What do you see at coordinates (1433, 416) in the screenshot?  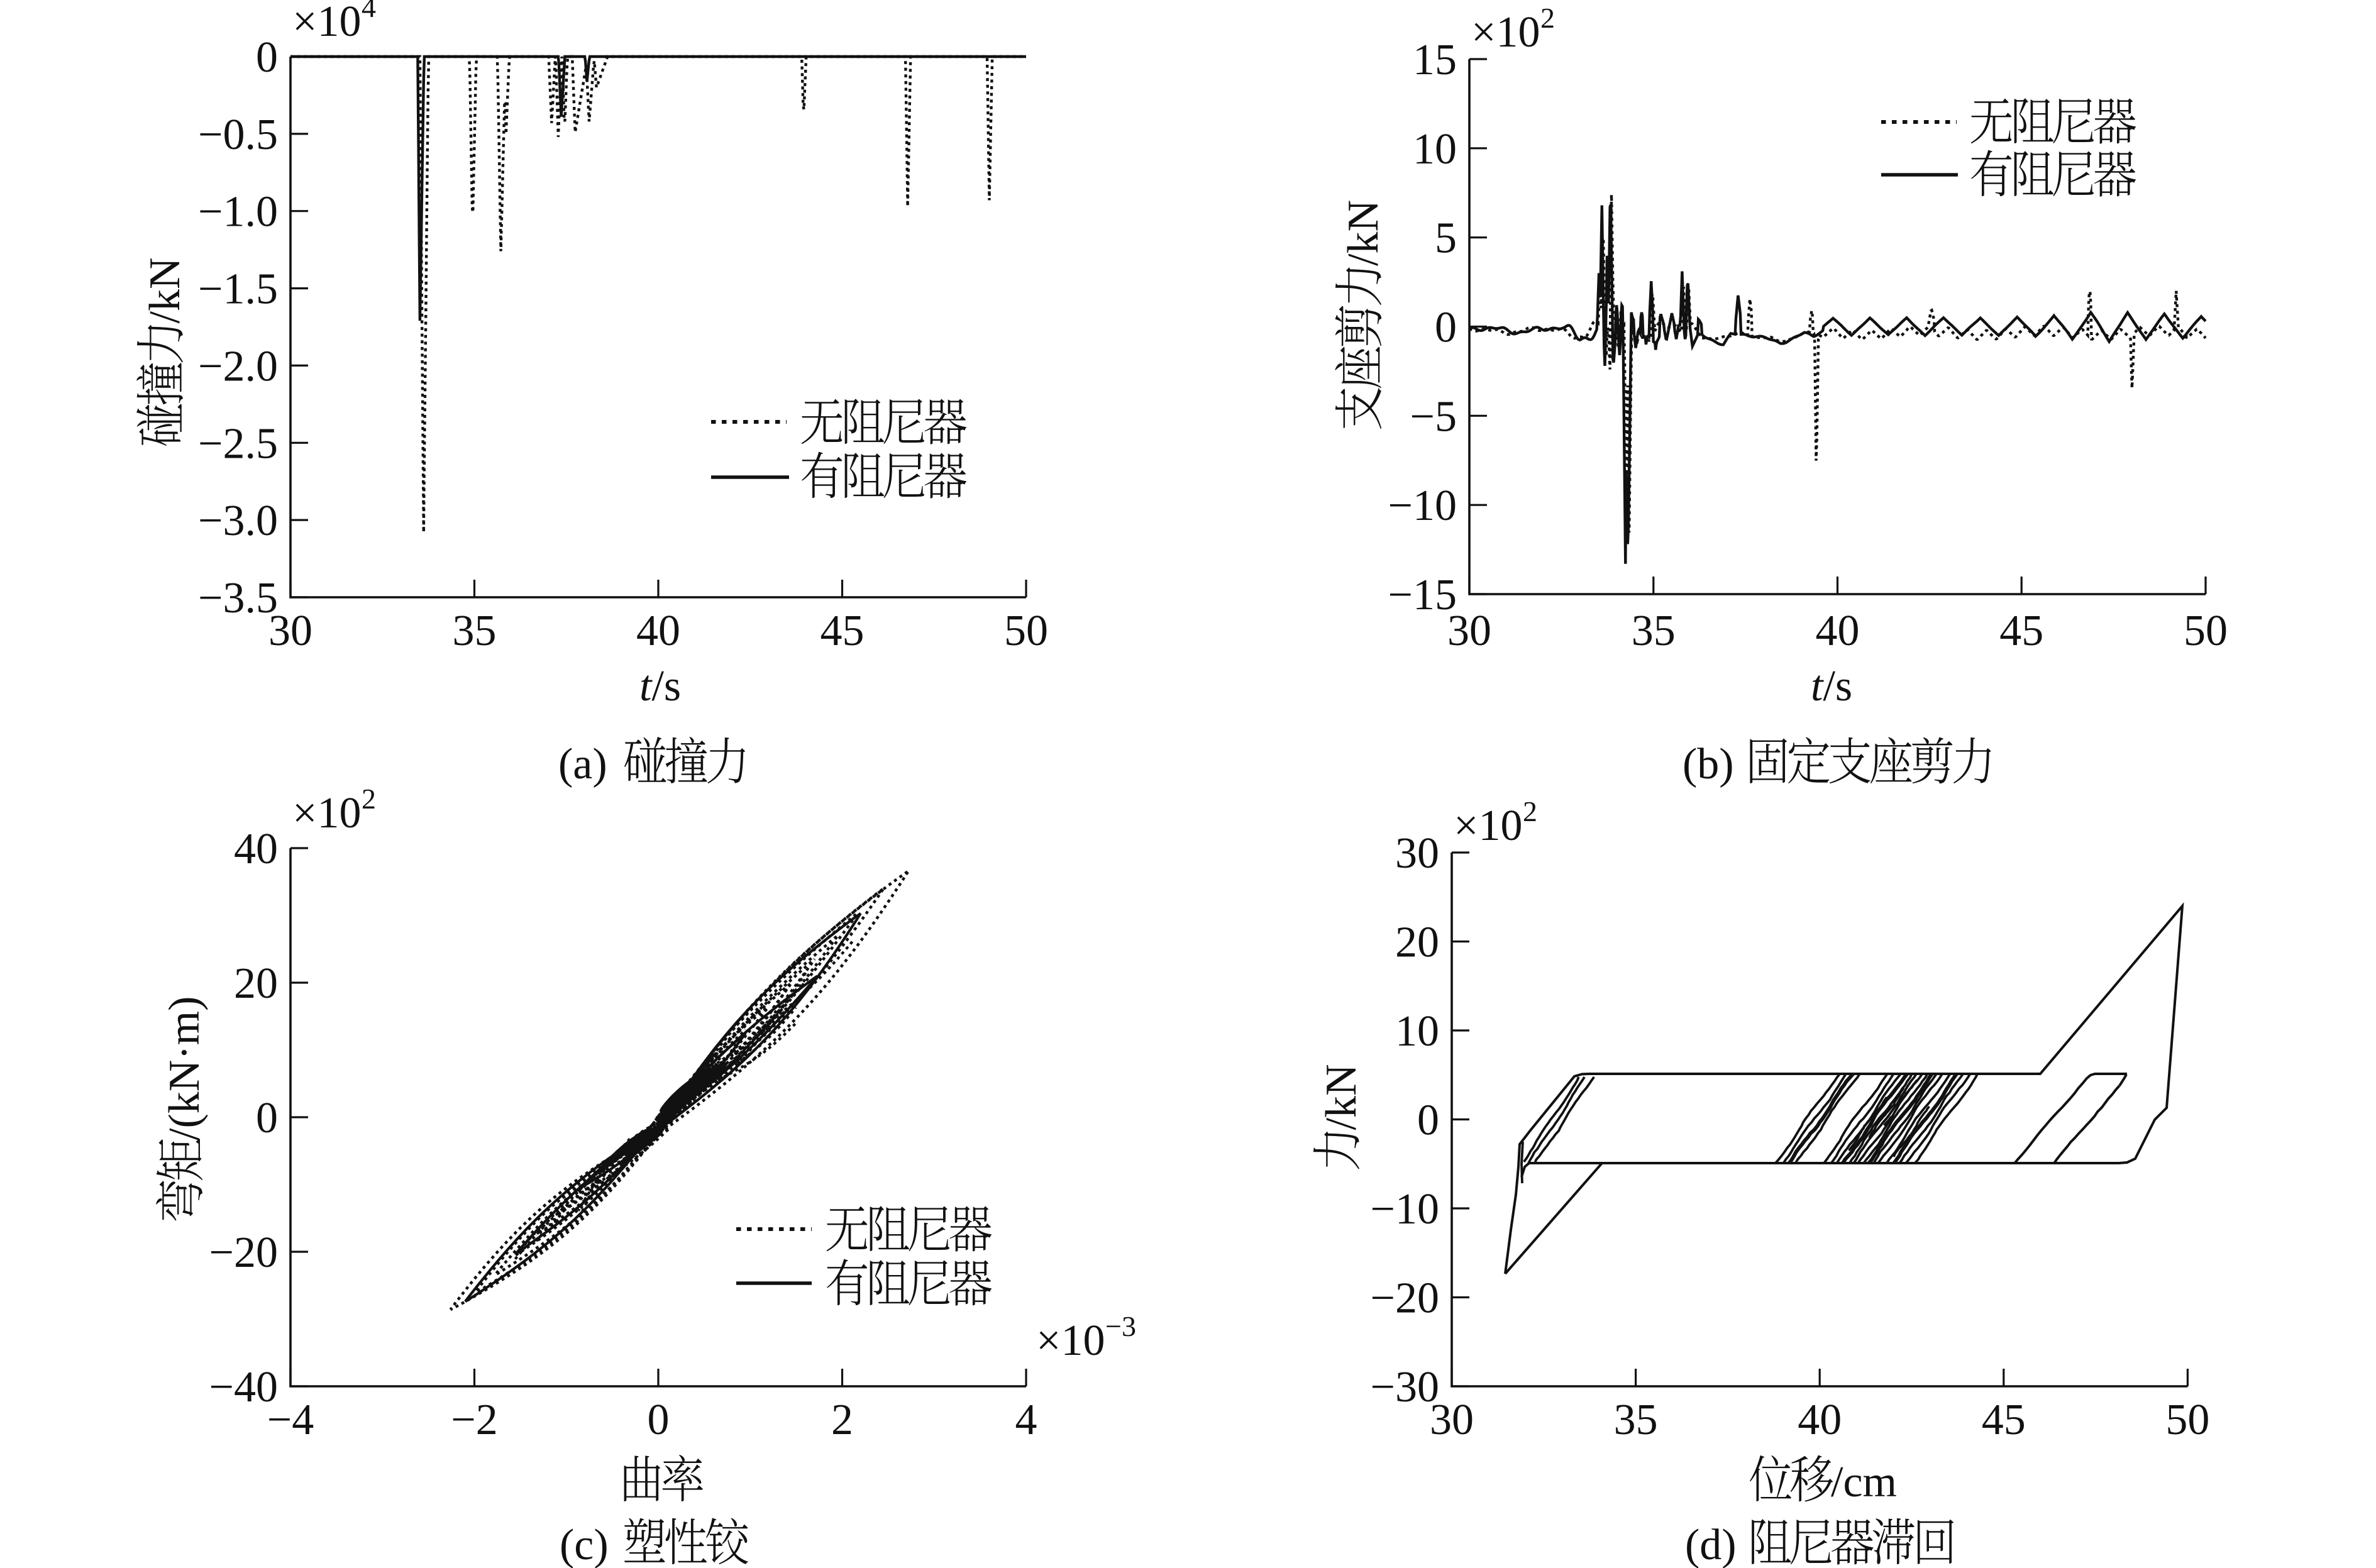 I see `svg-text: −5` at bounding box center [1433, 416].